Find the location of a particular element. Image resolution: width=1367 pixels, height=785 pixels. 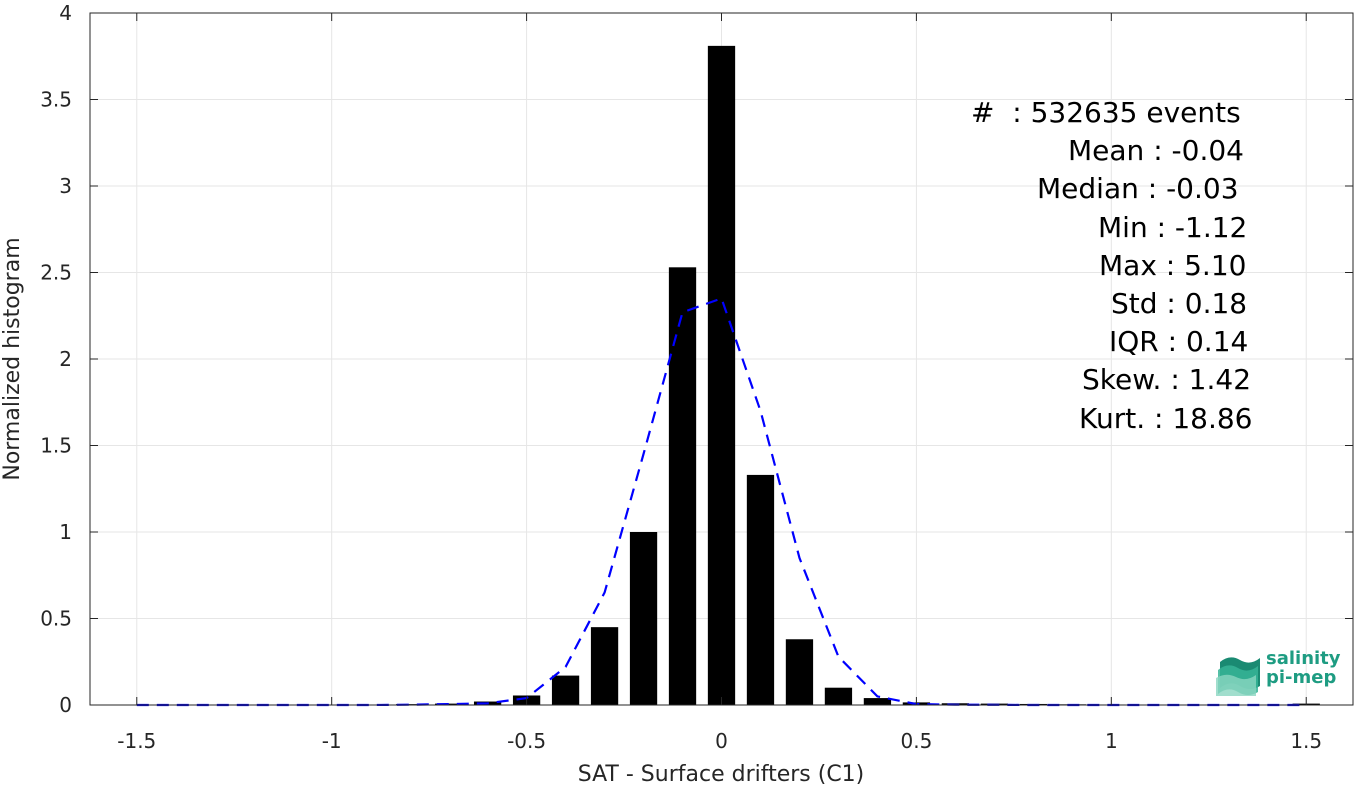

stats-skew: Skew. : 1.42 is located at coordinates (1167, 380).